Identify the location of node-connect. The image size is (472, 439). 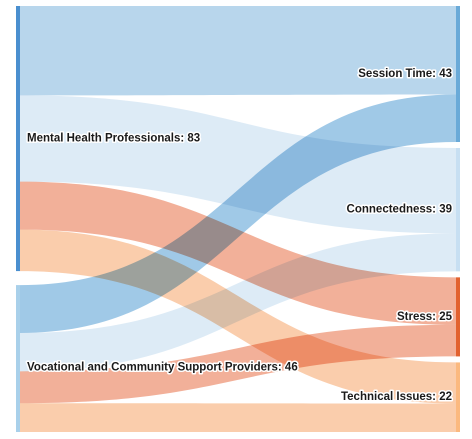
(458, 210).